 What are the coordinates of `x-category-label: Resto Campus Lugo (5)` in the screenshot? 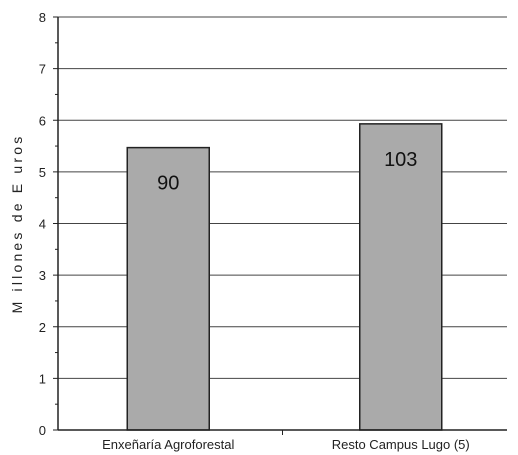 It's located at (401, 444).